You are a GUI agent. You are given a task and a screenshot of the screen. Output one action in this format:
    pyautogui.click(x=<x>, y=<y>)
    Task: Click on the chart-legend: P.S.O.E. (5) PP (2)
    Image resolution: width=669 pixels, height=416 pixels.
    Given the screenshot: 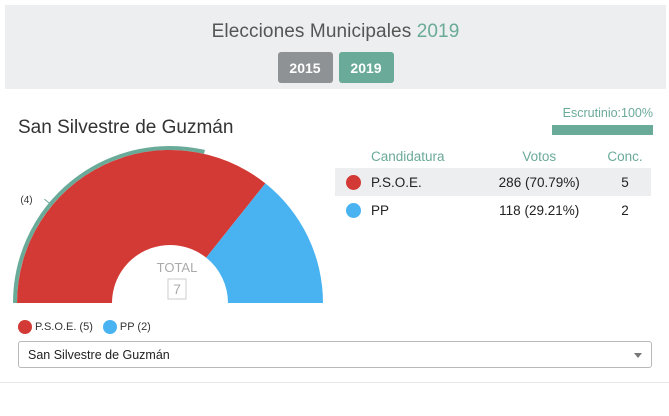 What is the action you would take?
    pyautogui.click(x=84, y=327)
    